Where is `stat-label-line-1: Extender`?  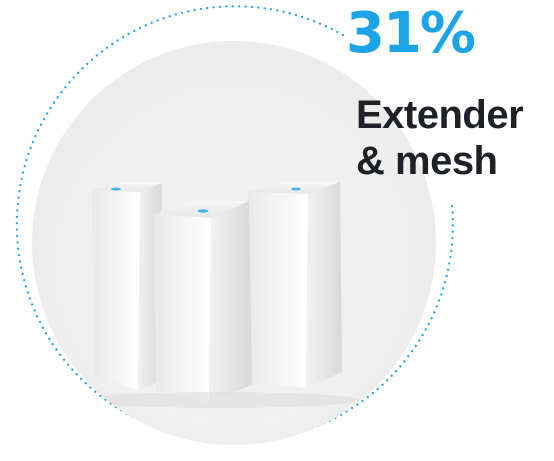 stat-label-line-1: Extender is located at coordinates (440, 115).